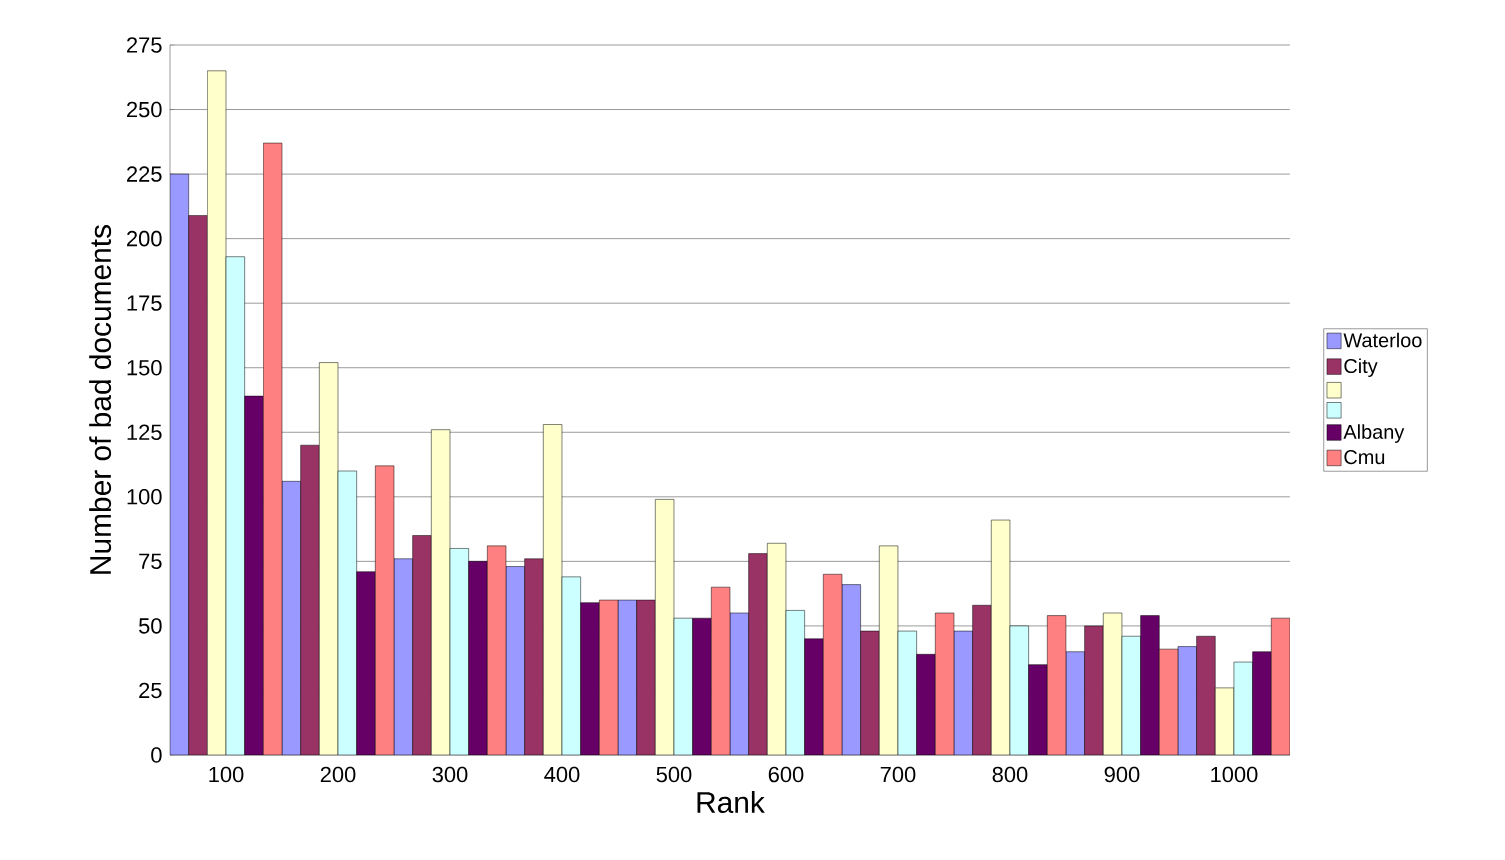 The height and width of the screenshot is (860, 1505). Describe the element at coordinates (150, 561) in the screenshot. I see `y-tick-label: 75` at that location.